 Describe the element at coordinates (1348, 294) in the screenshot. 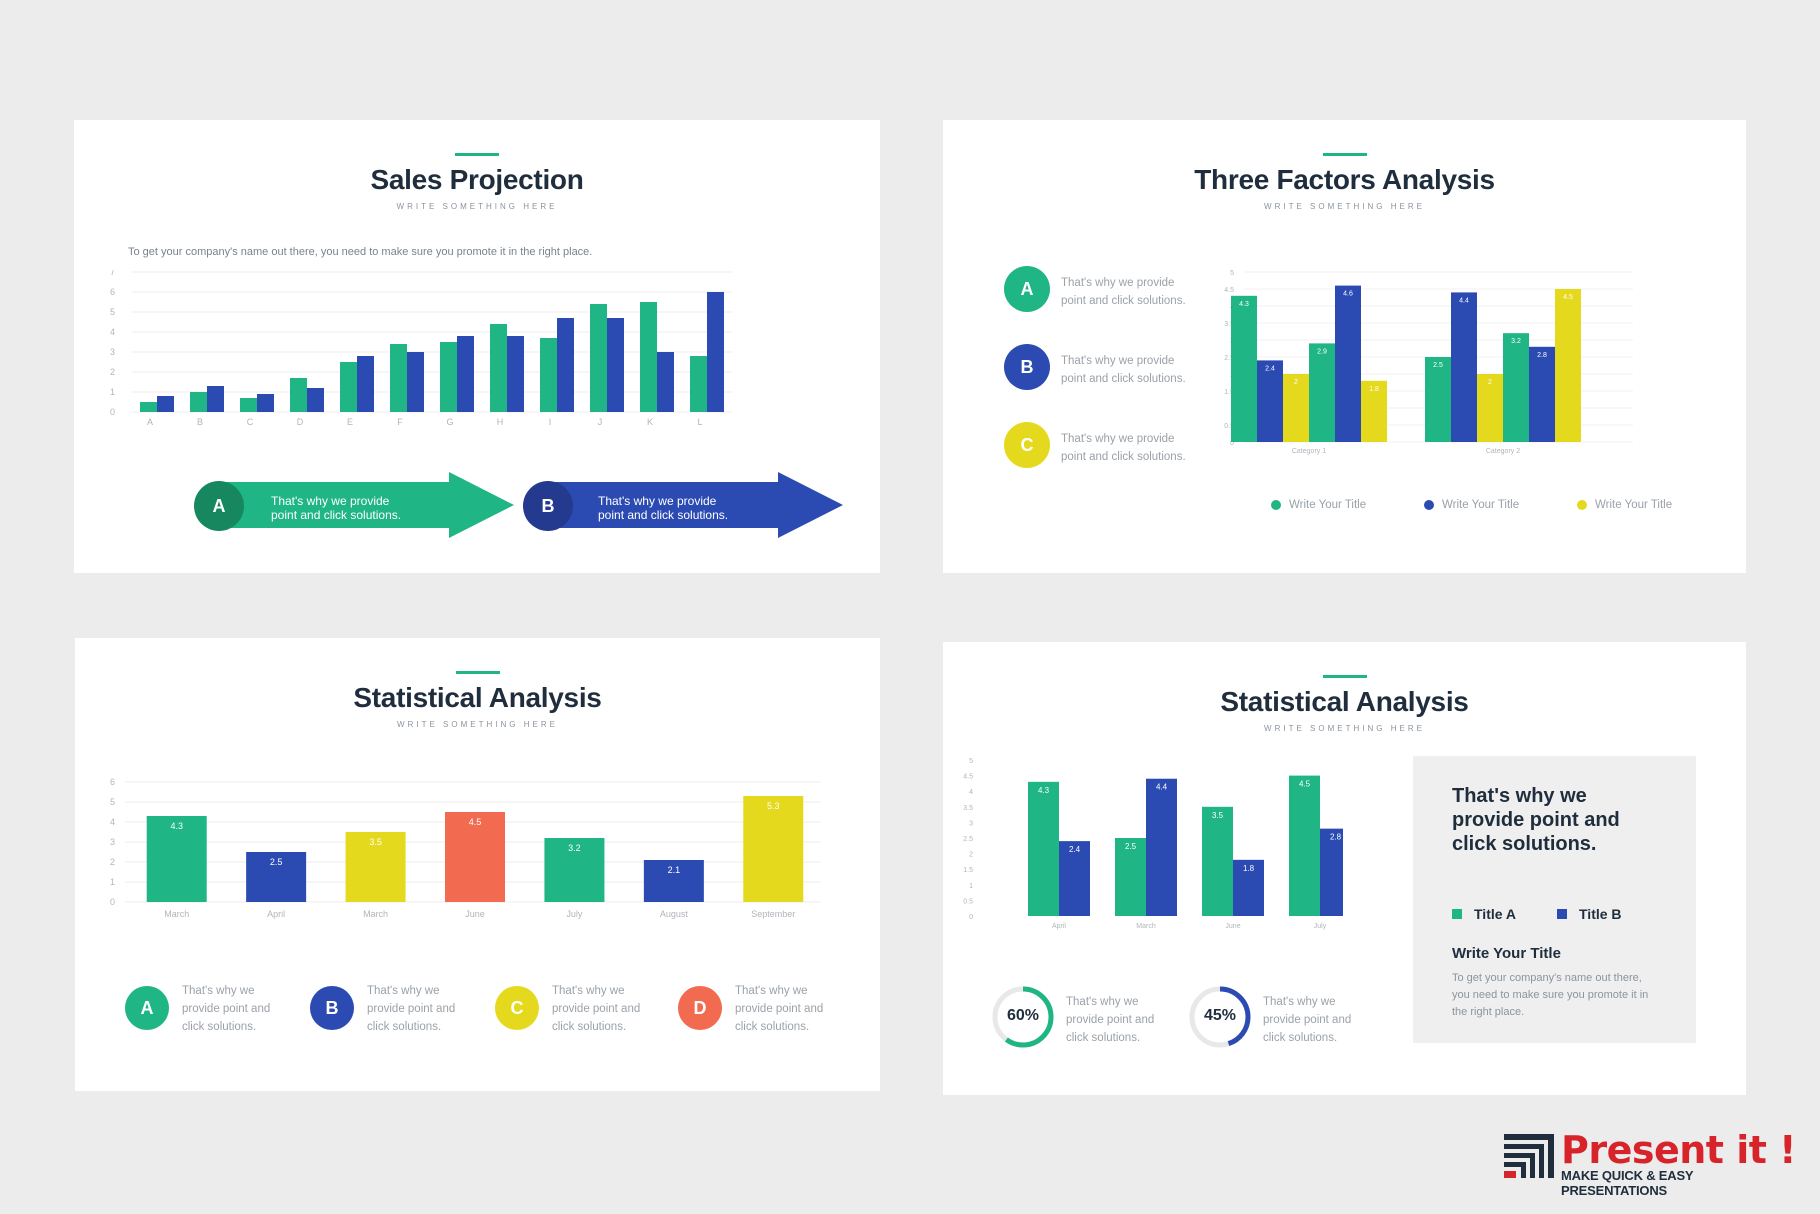

I see `bar-value-label: 4.6` at that location.